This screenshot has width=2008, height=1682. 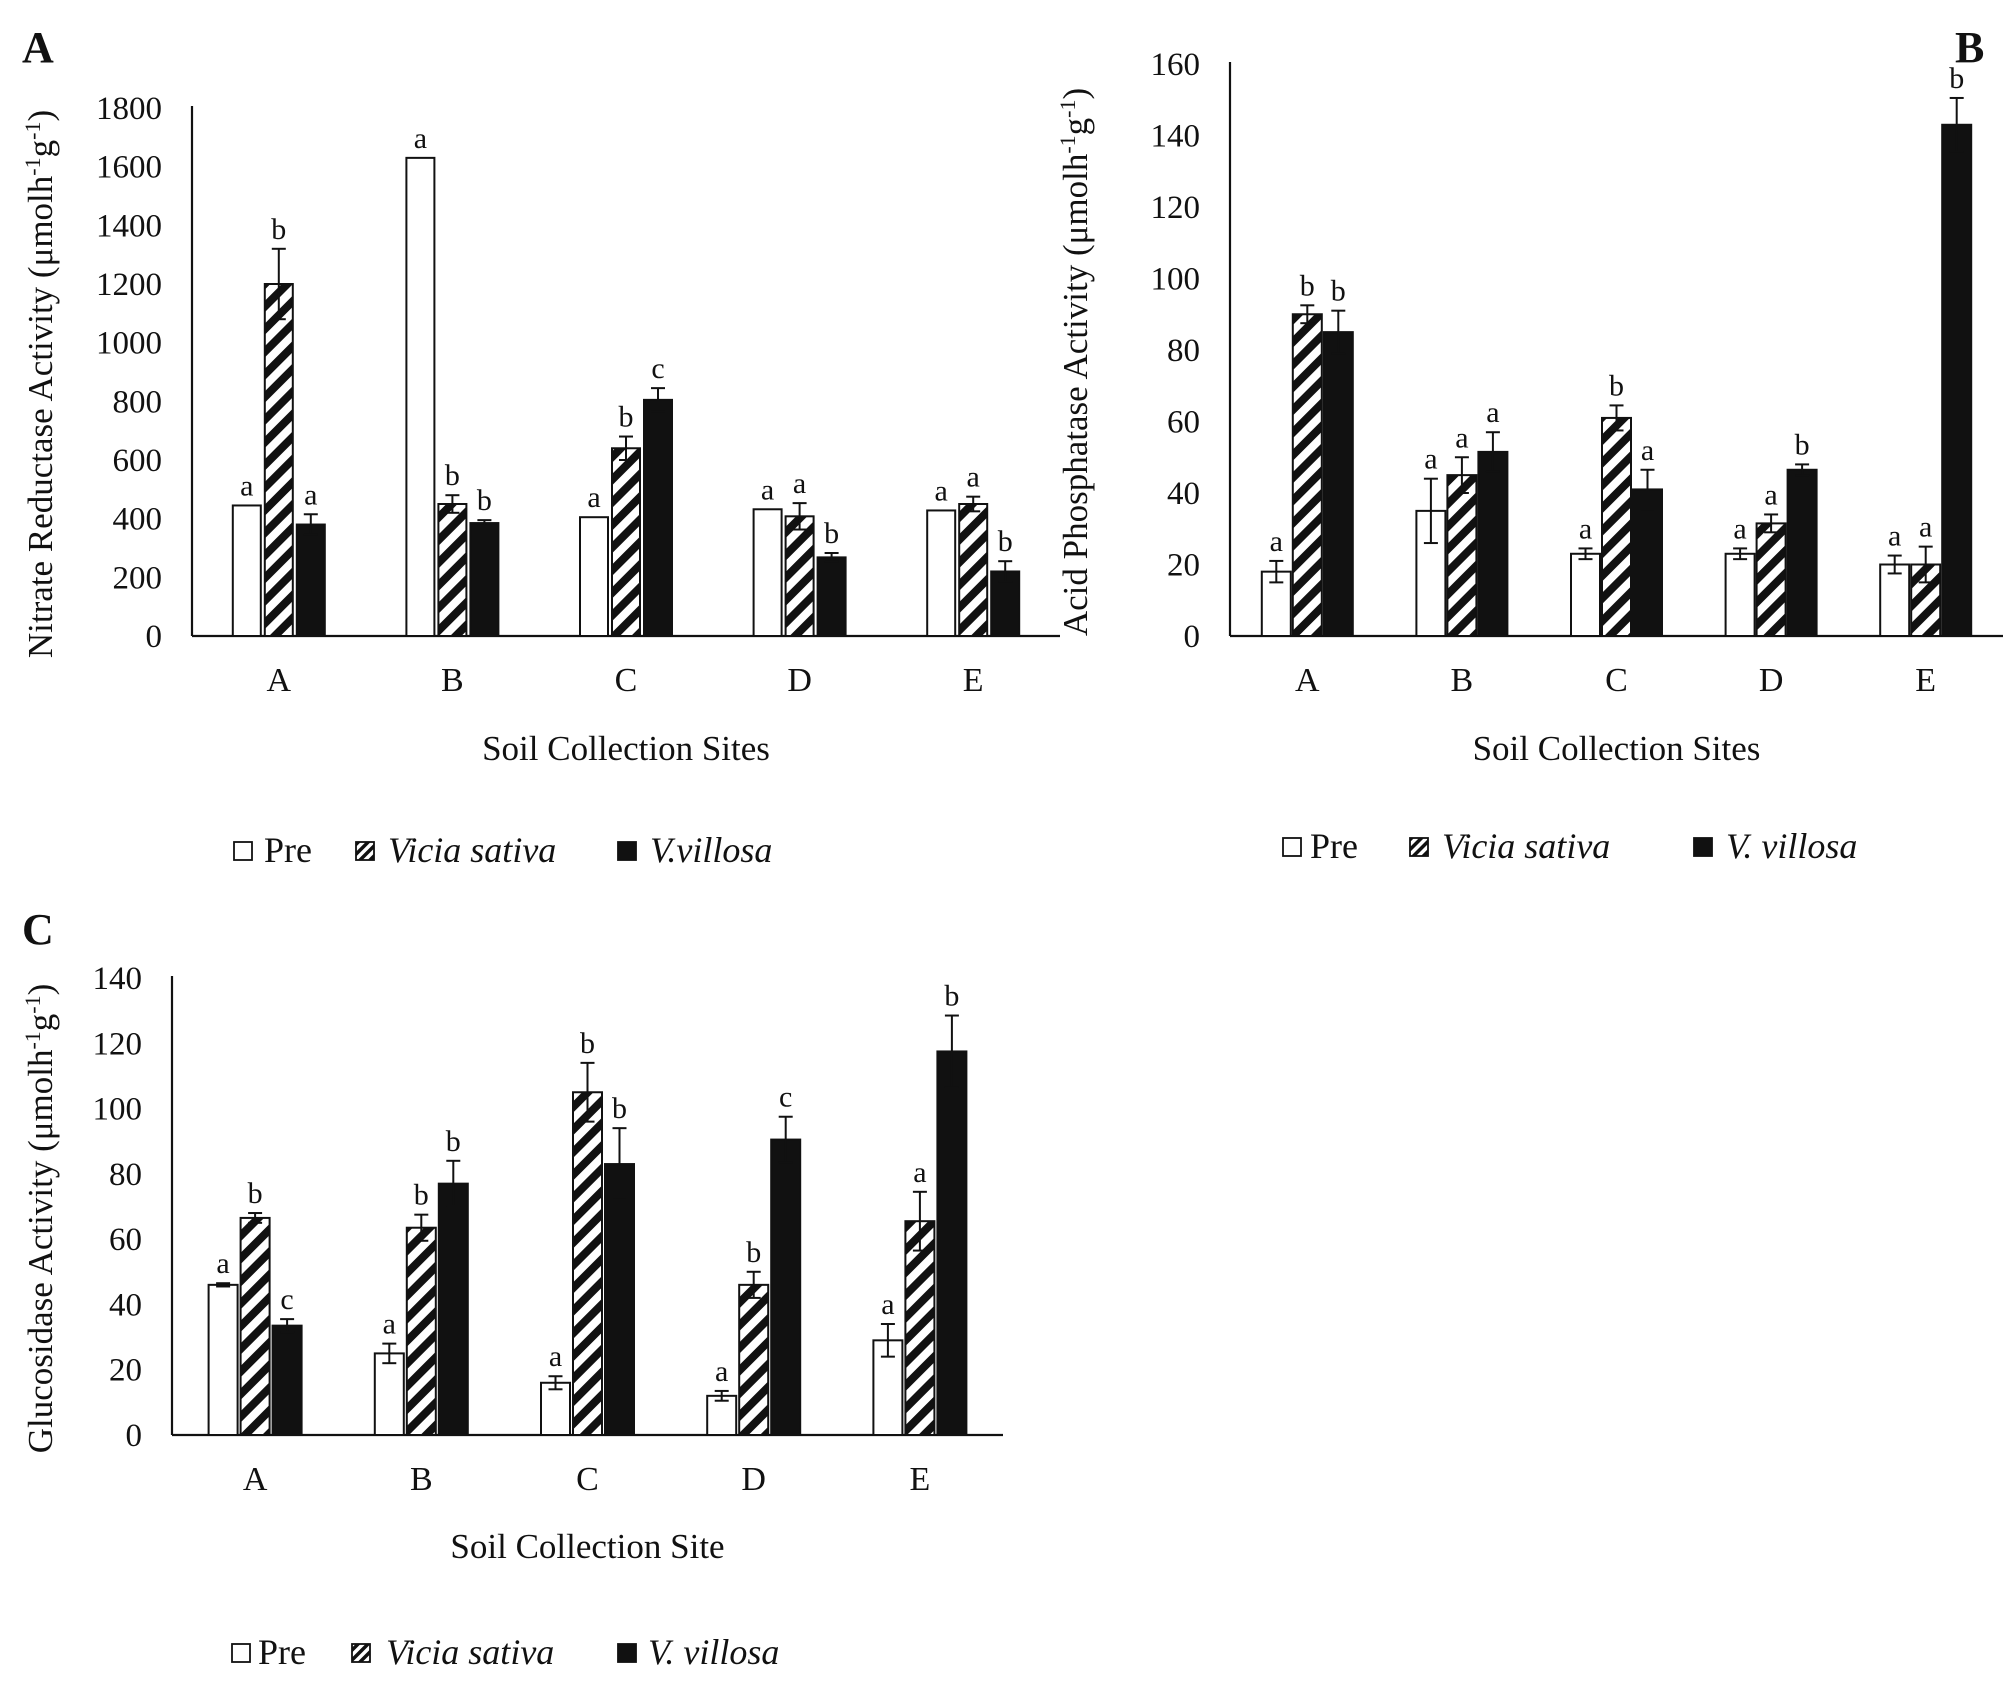 I want to click on panel-c-y-title: Glucosidase Activity (μmolh-1g-1), so click(x=40, y=1219).